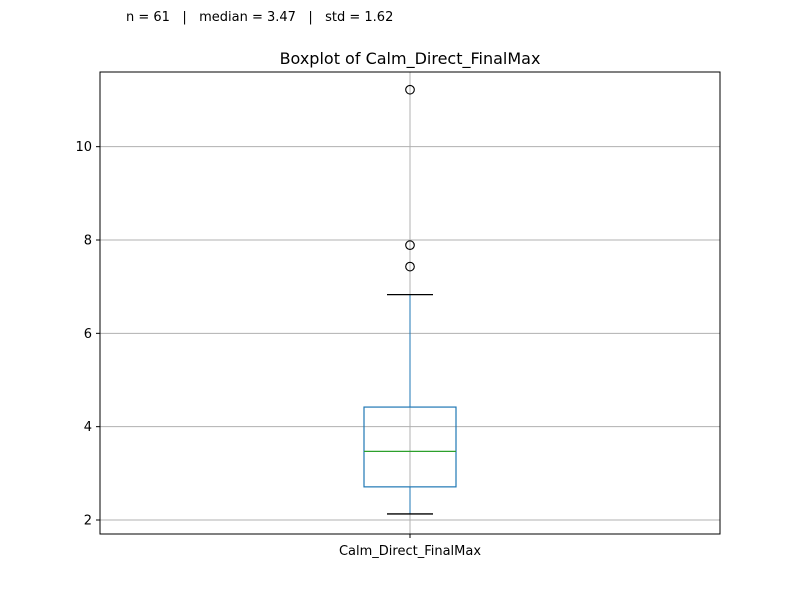 This screenshot has height=600, width=800. What do you see at coordinates (410, 59) in the screenshot?
I see `chart-title: Boxplot of Calm_Direct_FinalMax` at bounding box center [410, 59].